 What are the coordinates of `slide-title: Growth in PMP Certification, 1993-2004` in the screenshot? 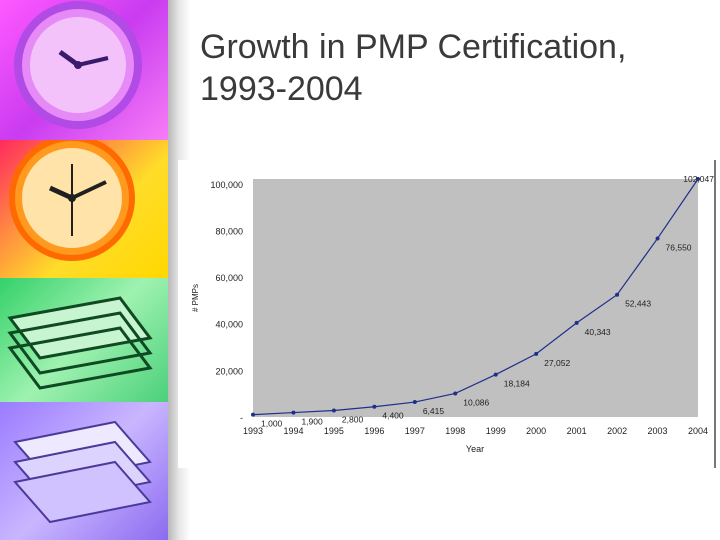 It's located at (450, 68).